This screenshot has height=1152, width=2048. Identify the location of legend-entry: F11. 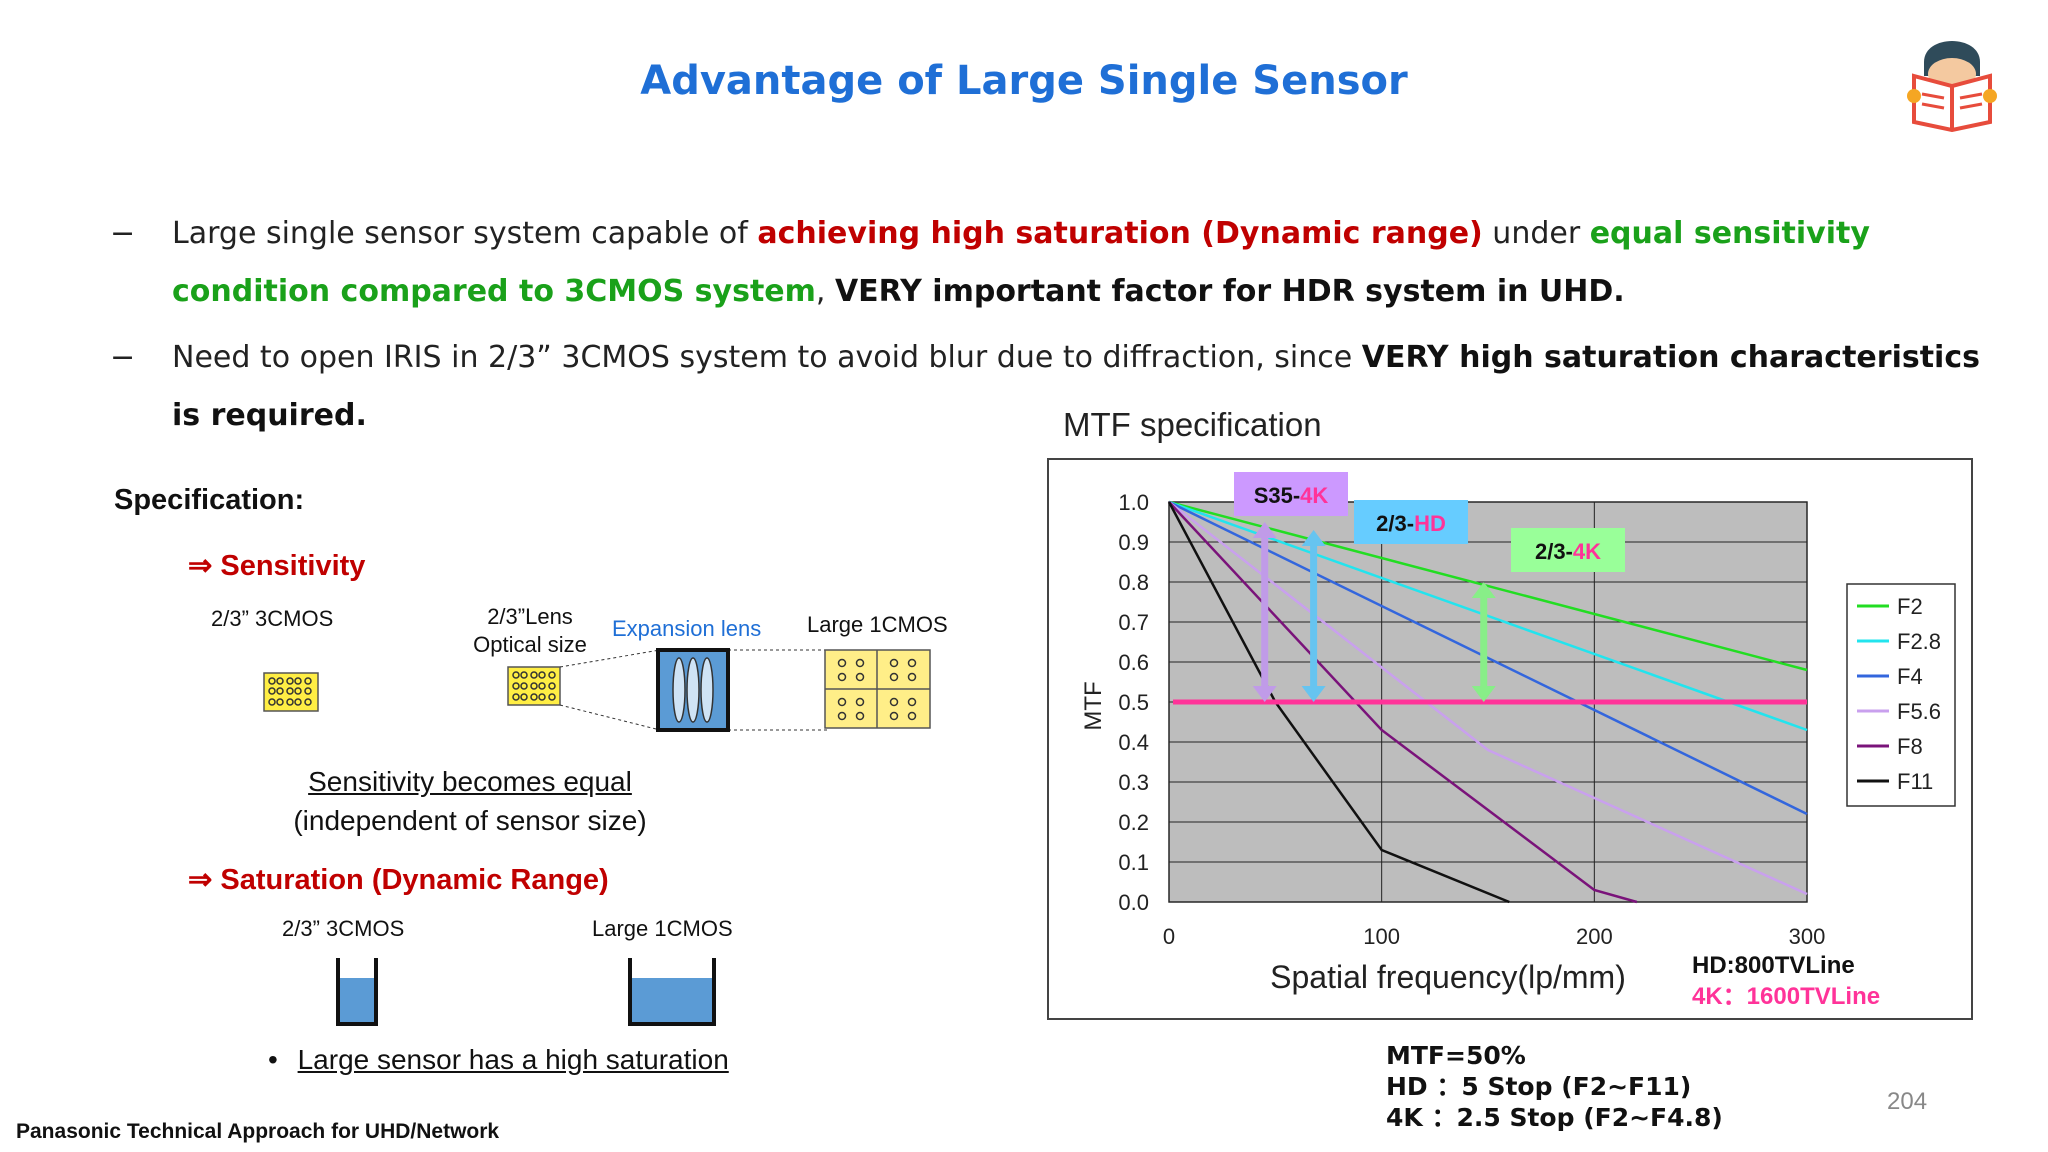
(1915, 781).